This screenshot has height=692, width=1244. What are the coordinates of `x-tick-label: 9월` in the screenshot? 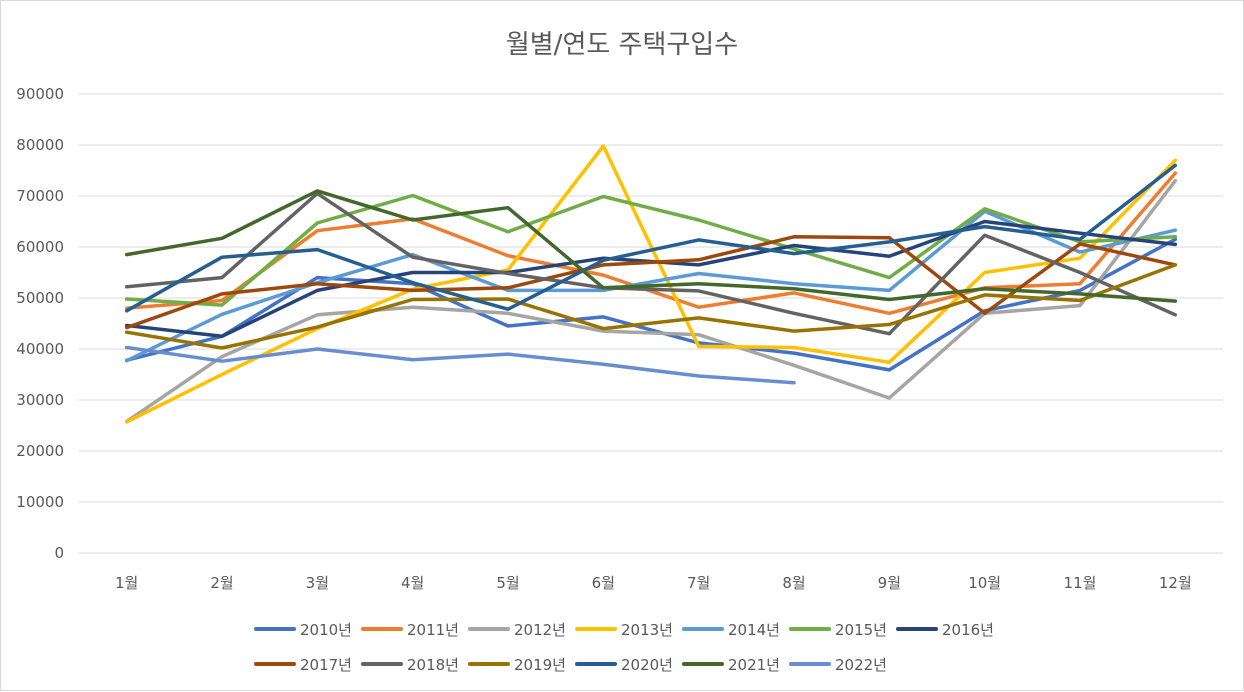 It's located at (889, 583).